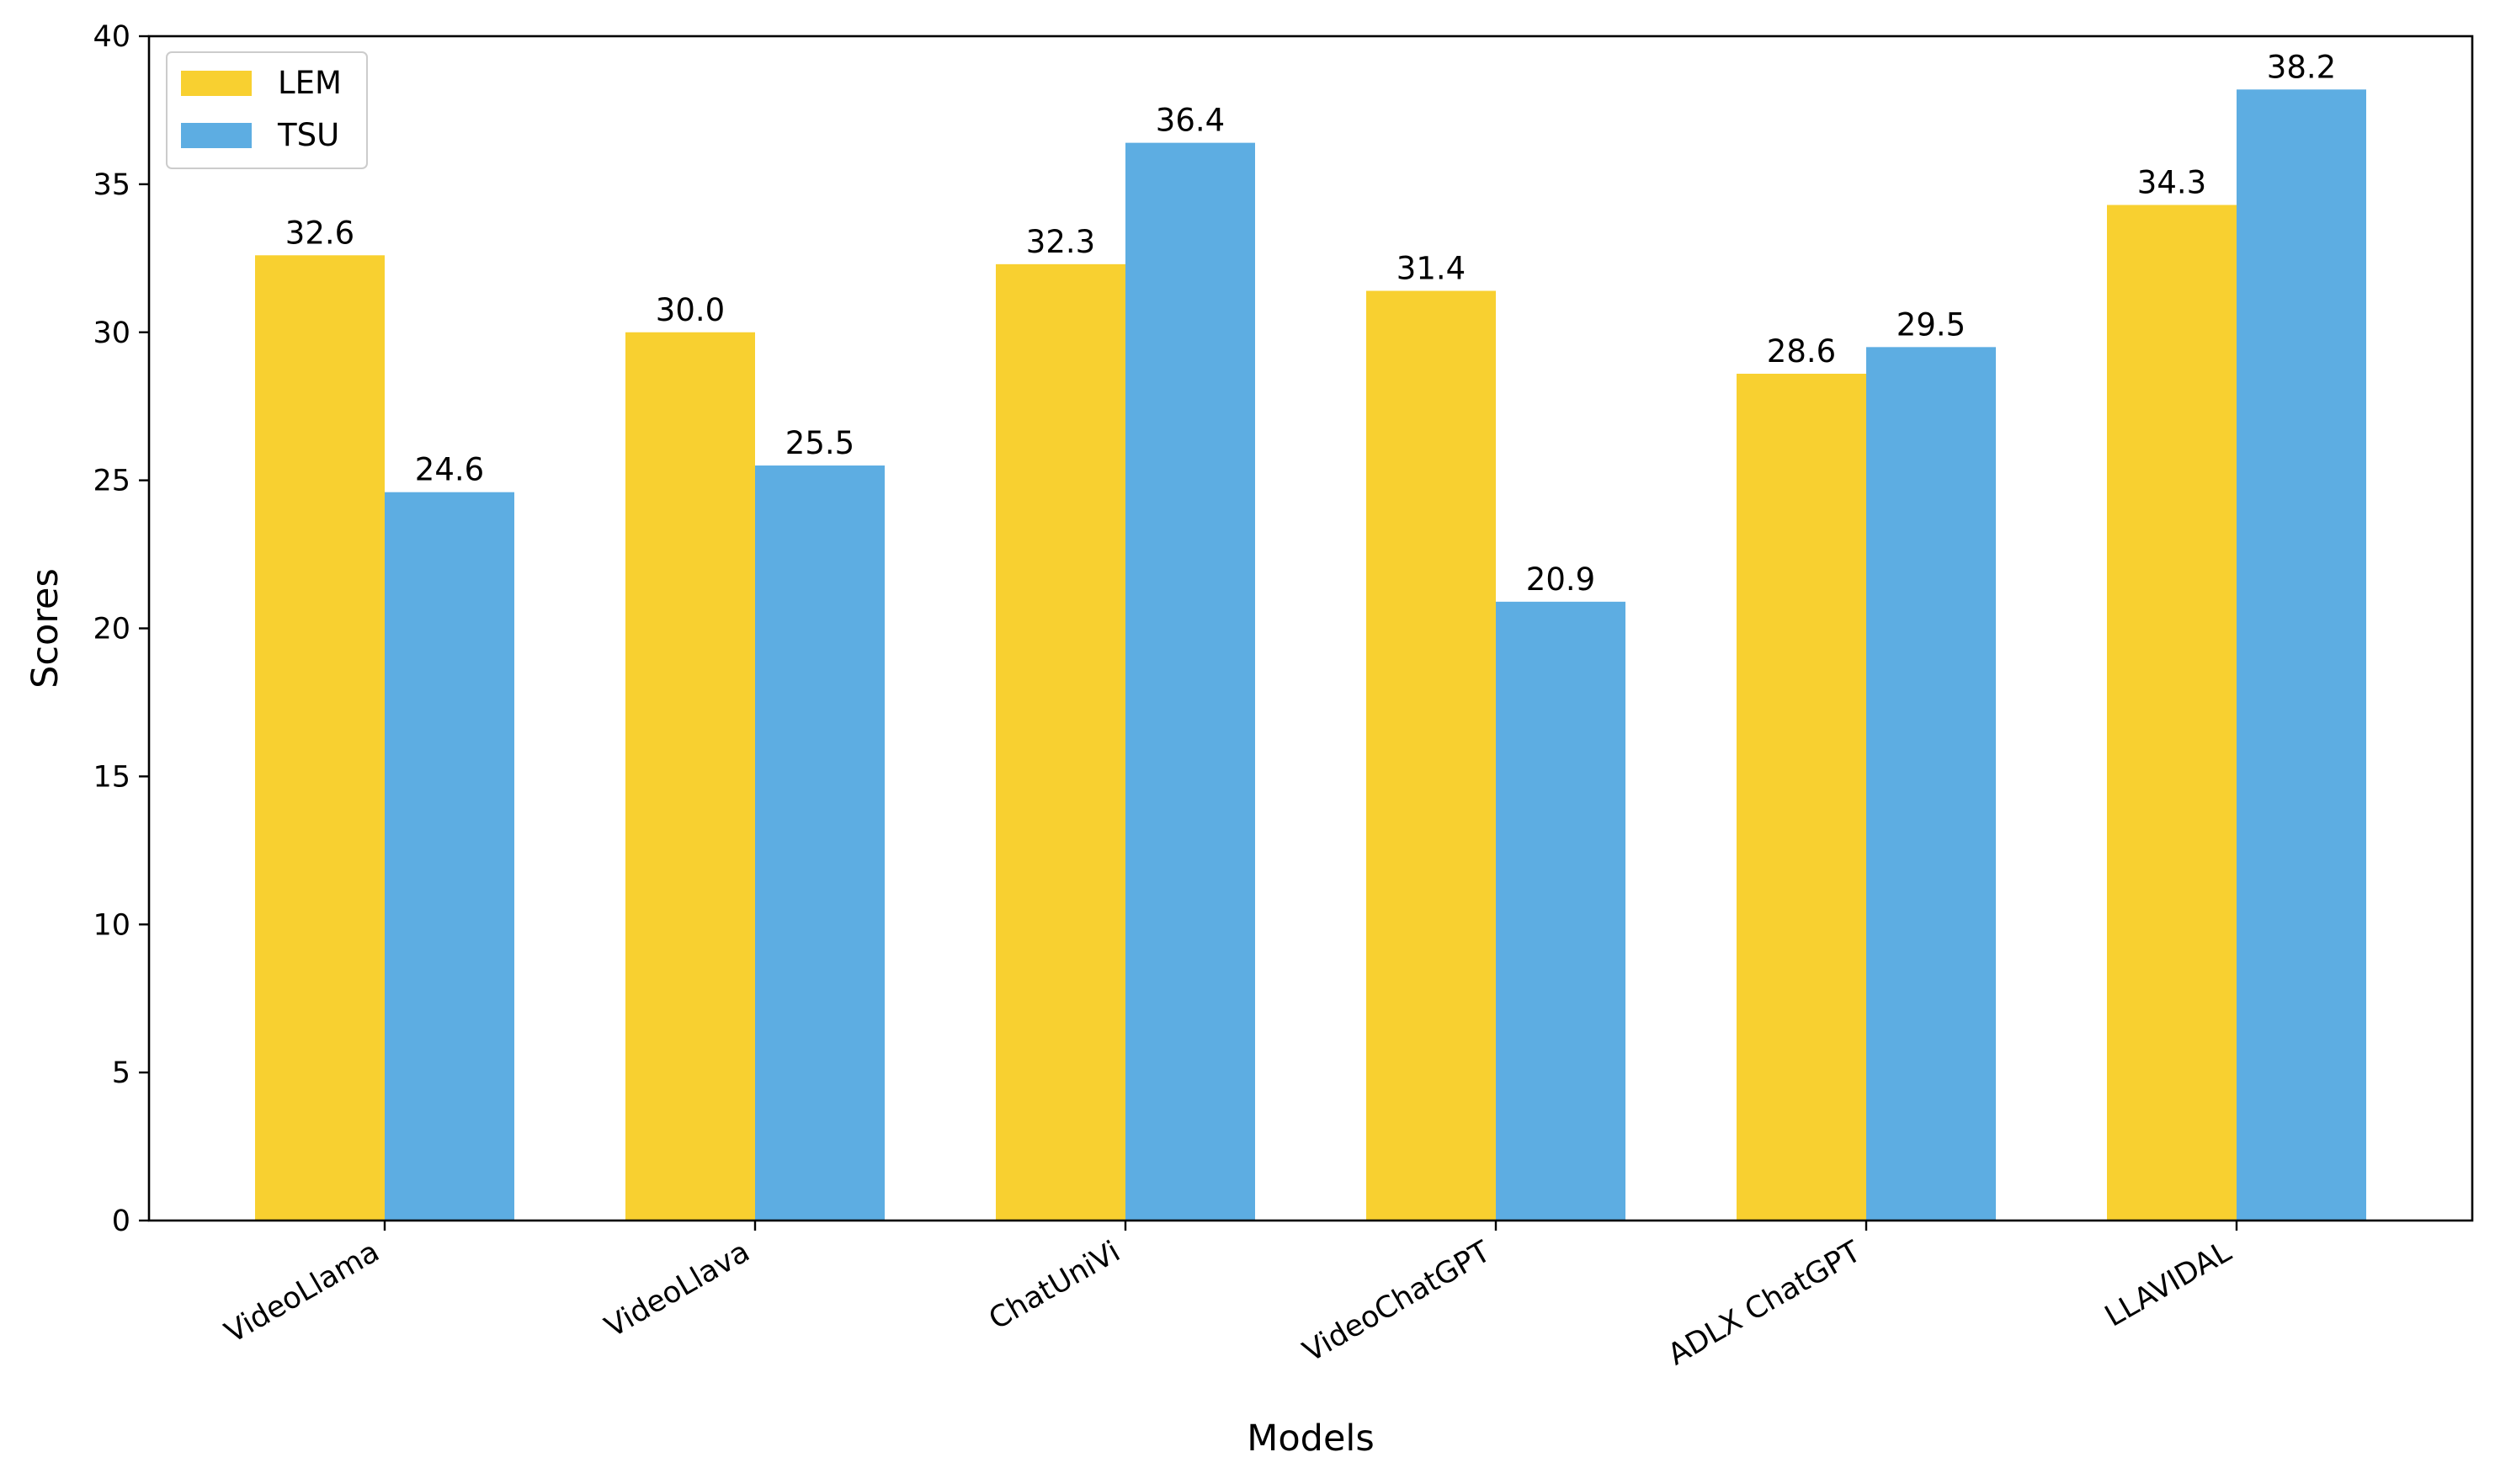 The width and height of the screenshot is (2495, 1484). Describe the element at coordinates (267, 110) in the screenshot. I see `legend: LEM TSU` at that location.